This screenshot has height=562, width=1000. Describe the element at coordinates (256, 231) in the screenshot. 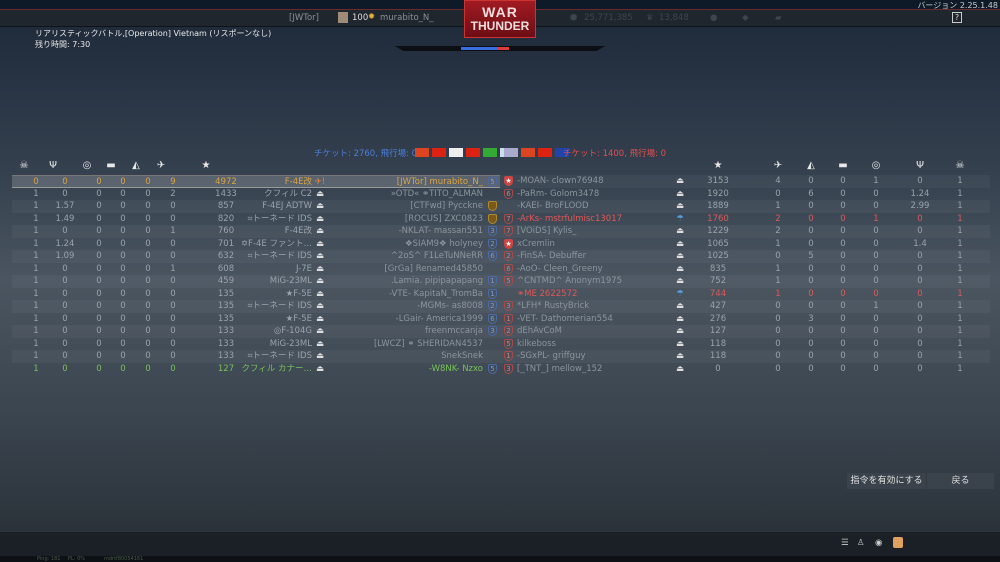

I see `table-row: 1 0 0 0 0 1 760 F-4E改 ⏏ -NKLAT- massan551 3` at that location.